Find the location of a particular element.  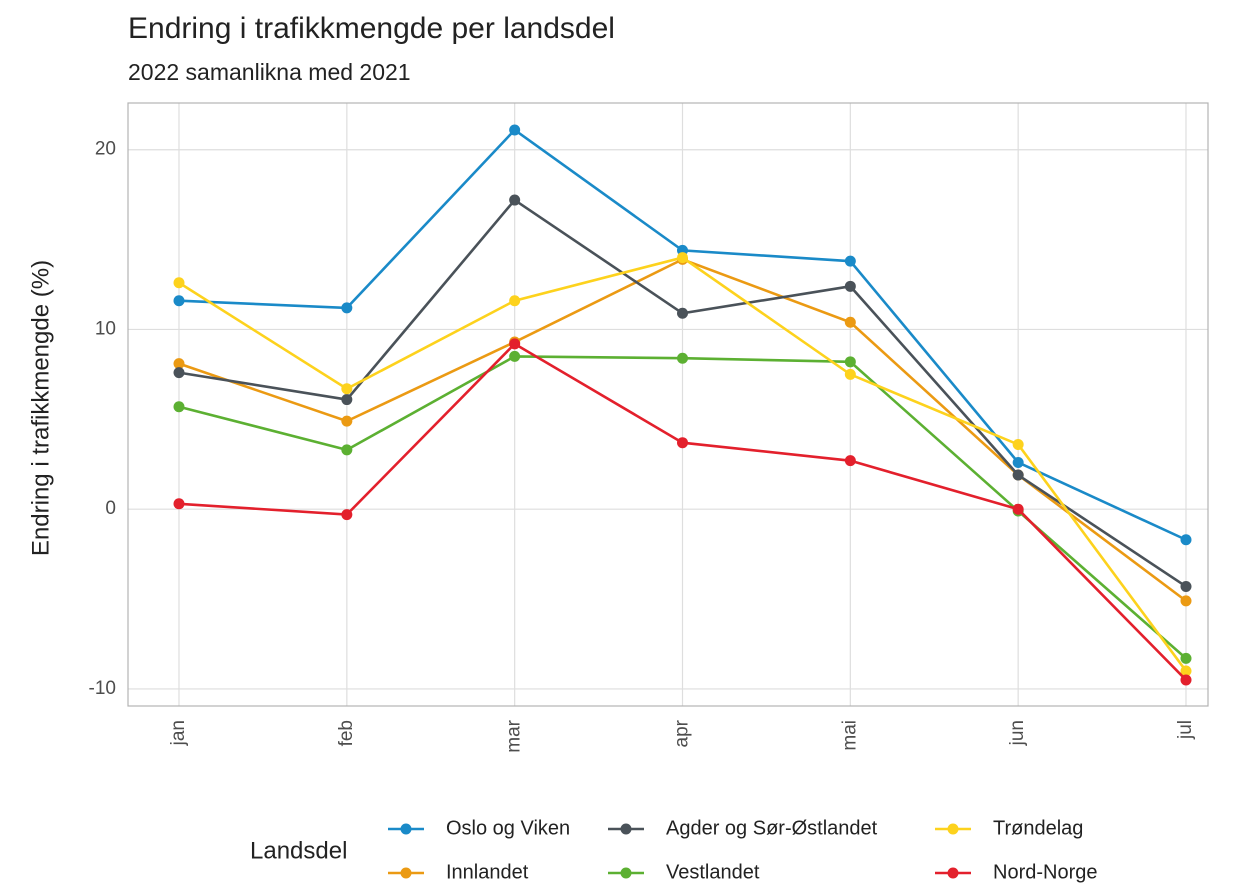

x-tick-label: jun is located at coordinates (1017, 733).